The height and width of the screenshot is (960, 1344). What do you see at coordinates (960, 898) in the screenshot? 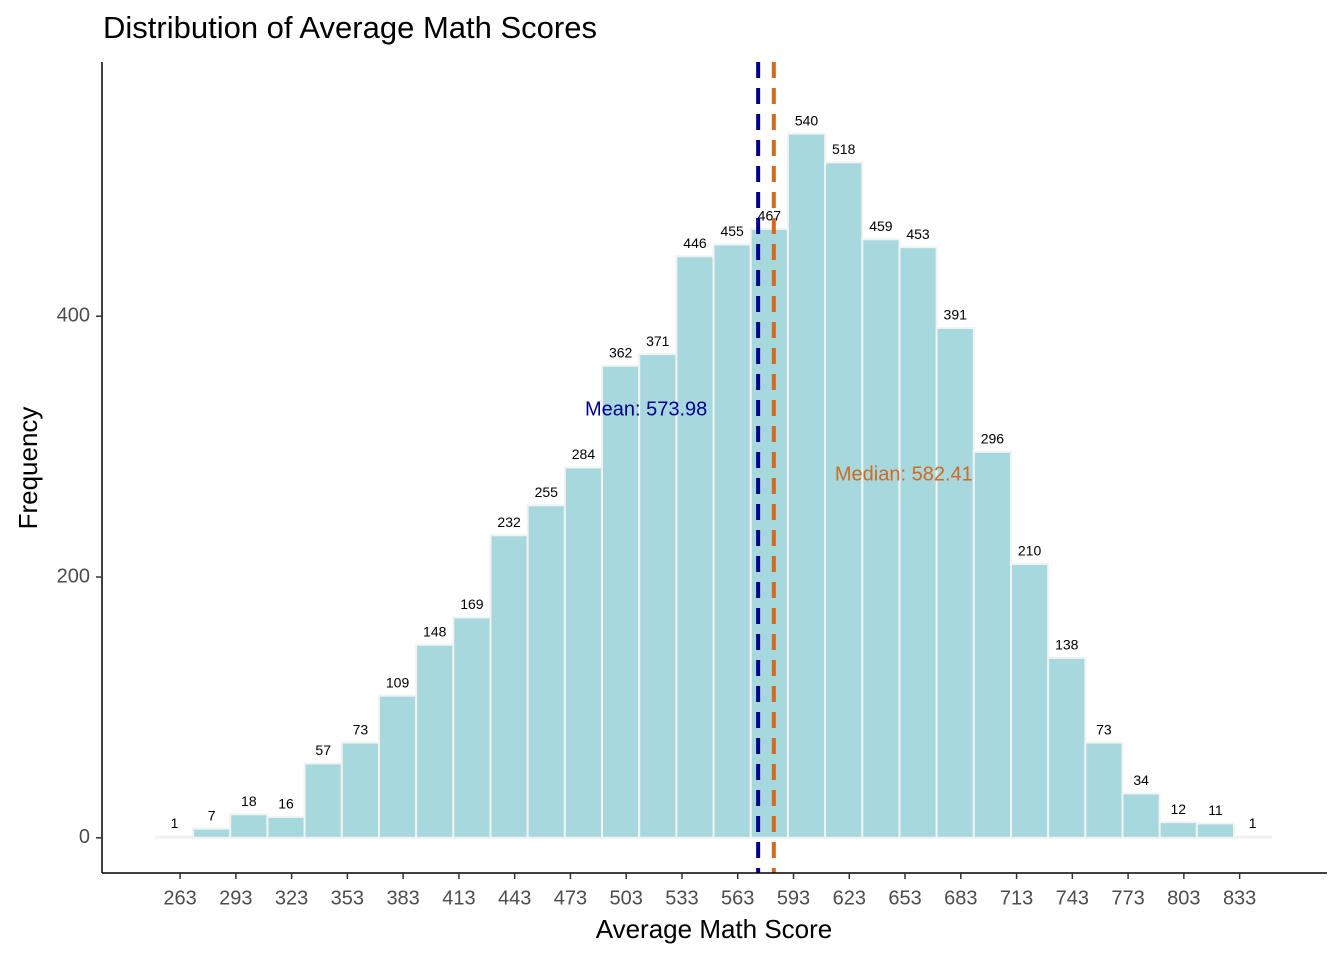
I see `x-tick-label: 683` at bounding box center [960, 898].